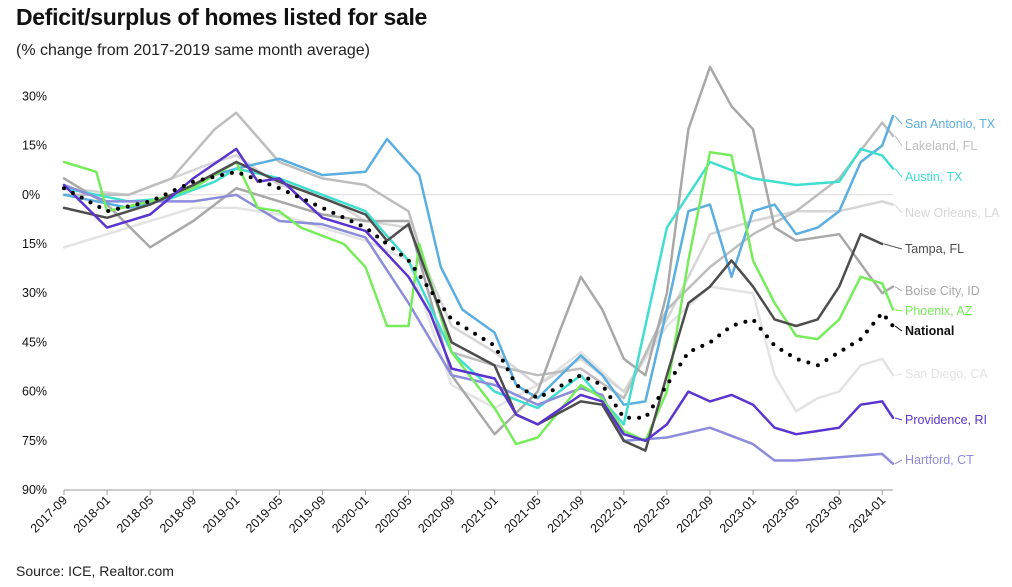 The height and width of the screenshot is (587, 1012). Describe the element at coordinates (867, 514) in the screenshot. I see `x-tick-label: 2024-01` at that location.